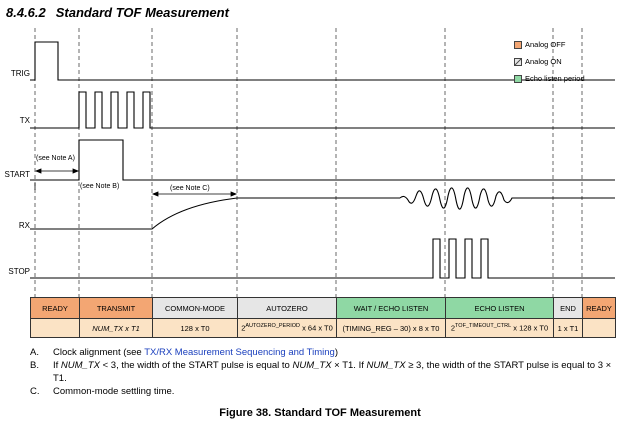  I want to click on start-waveform, so click(322, 160).